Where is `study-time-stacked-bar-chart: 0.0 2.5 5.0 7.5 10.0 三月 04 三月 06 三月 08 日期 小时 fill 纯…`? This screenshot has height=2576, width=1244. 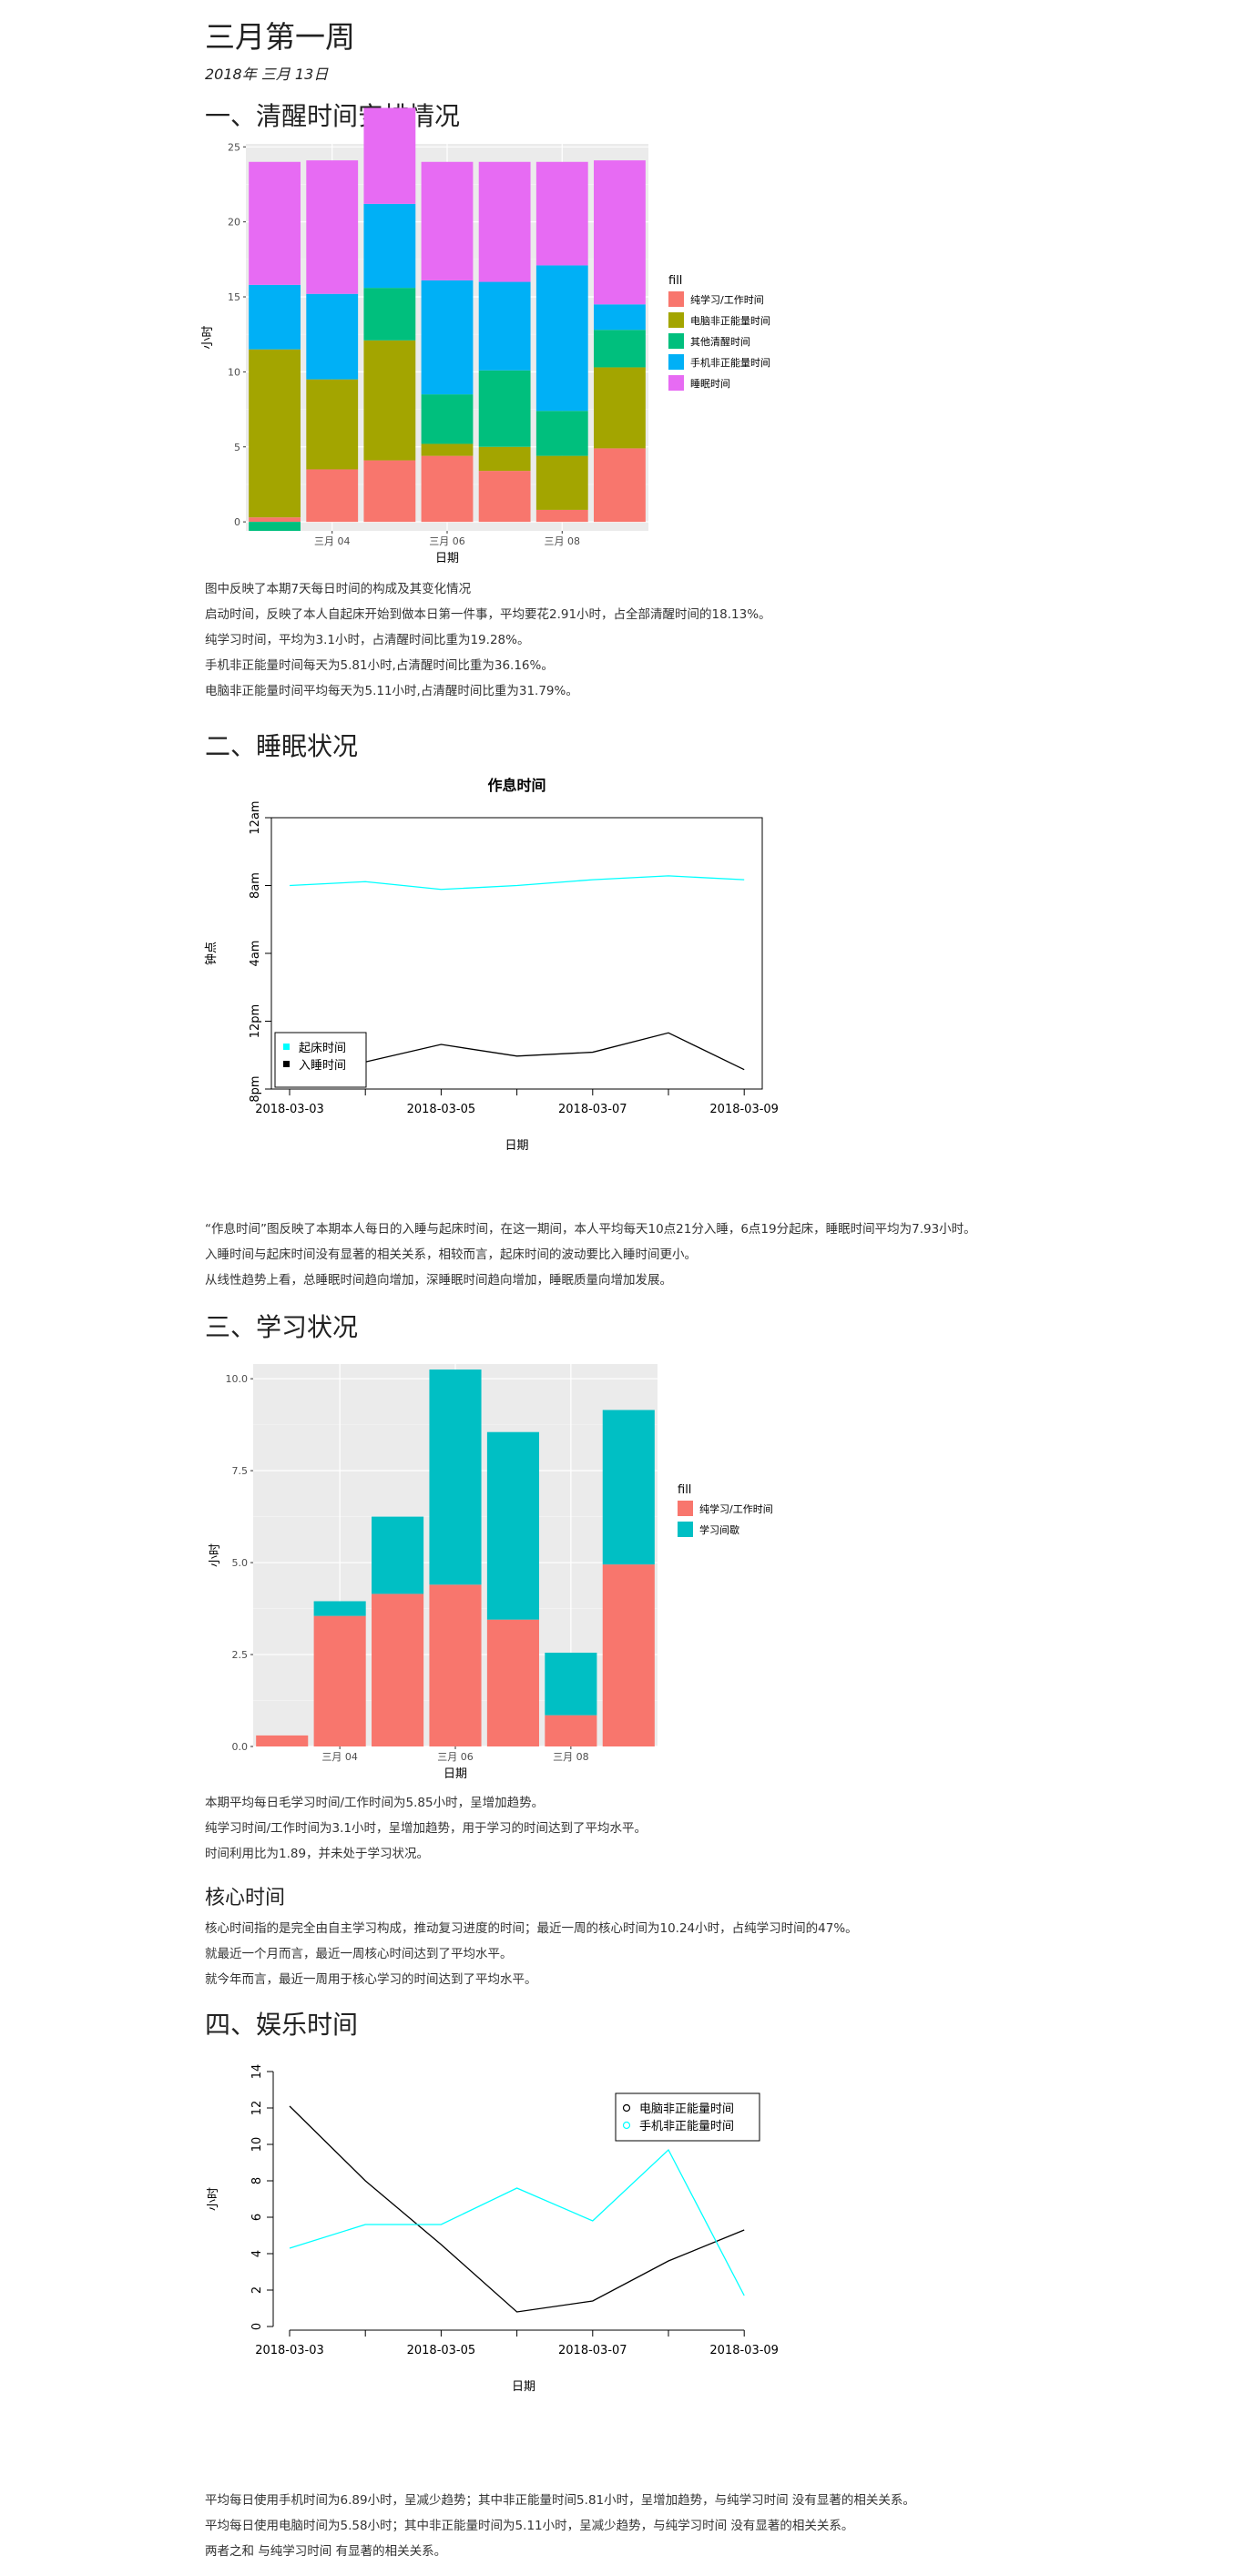
study-time-stacked-bar-chart: 0.0 2.5 5.0 7.5 10.0 三月 04 三月 06 三月 08 日期 小时 fill 纯… is located at coordinates (491, 1572).